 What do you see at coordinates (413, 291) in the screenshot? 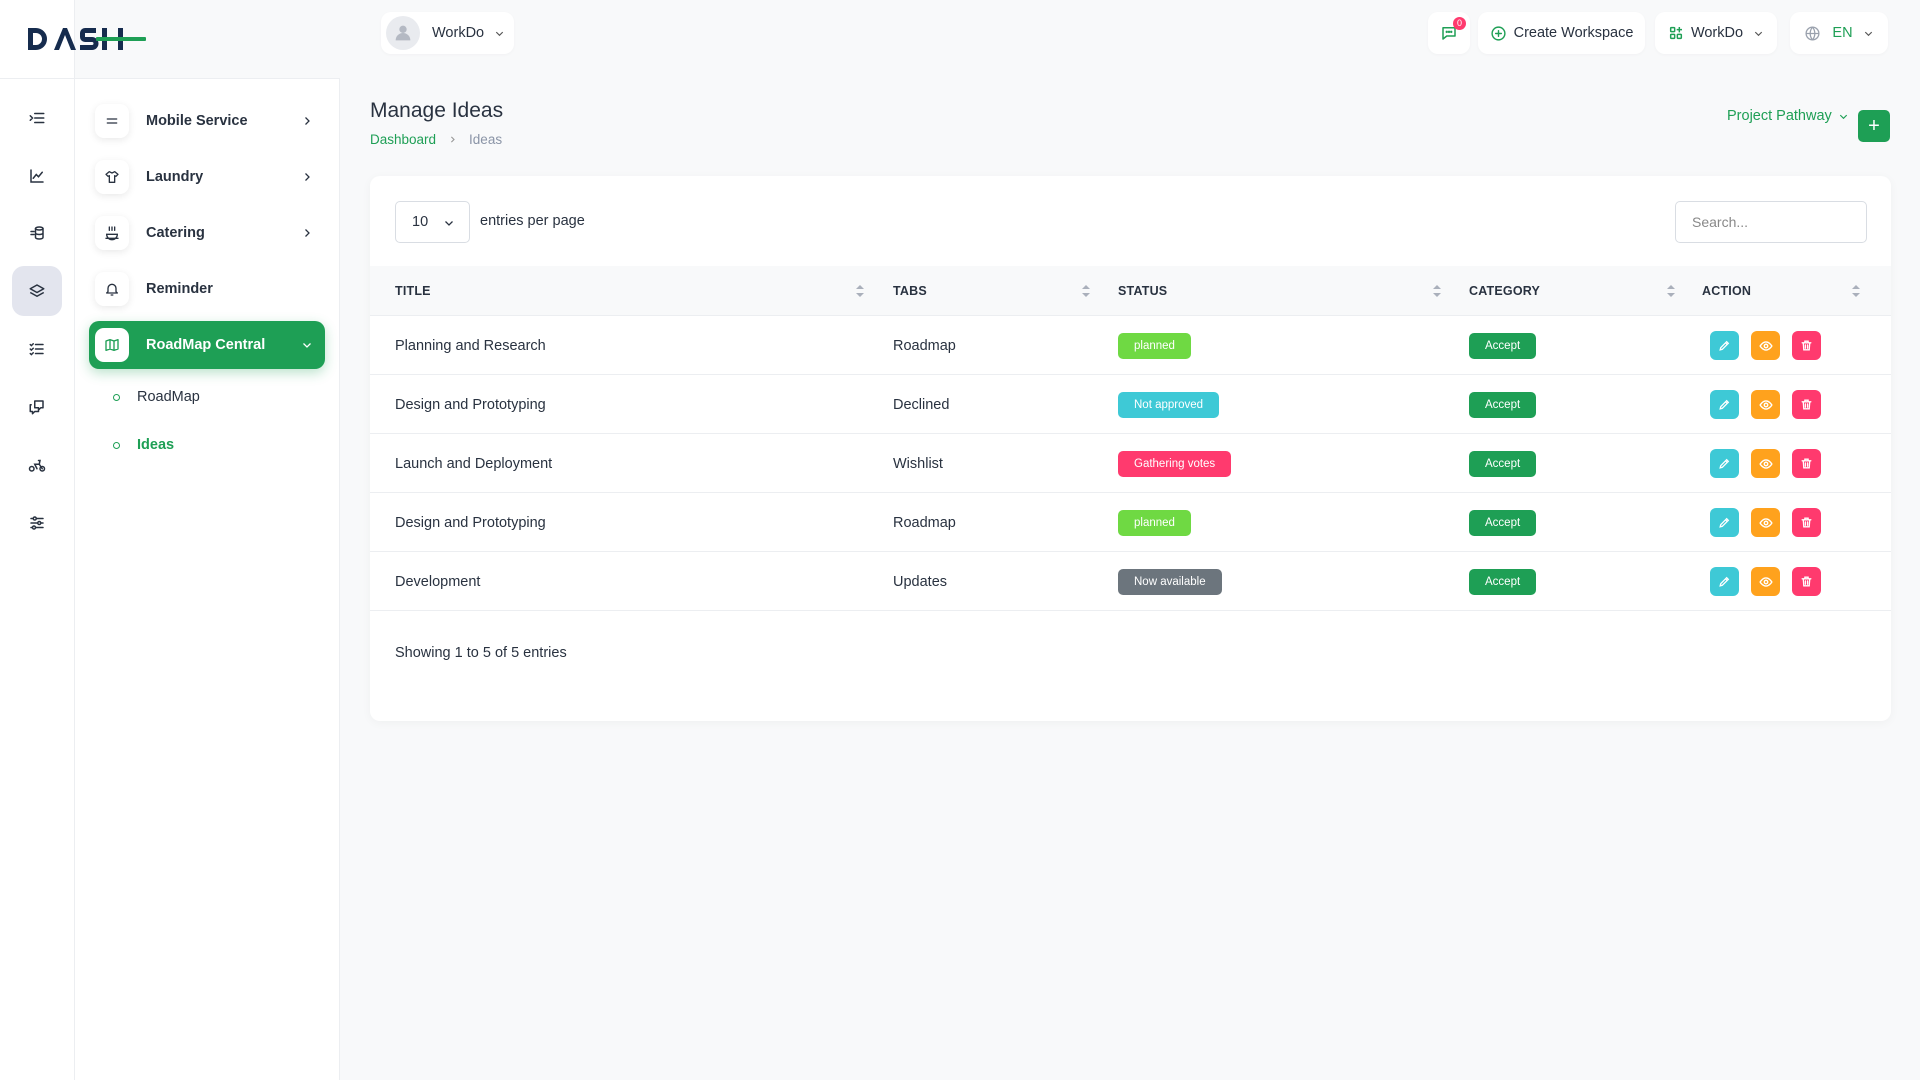
I see `column-header-title: TITLE` at bounding box center [413, 291].